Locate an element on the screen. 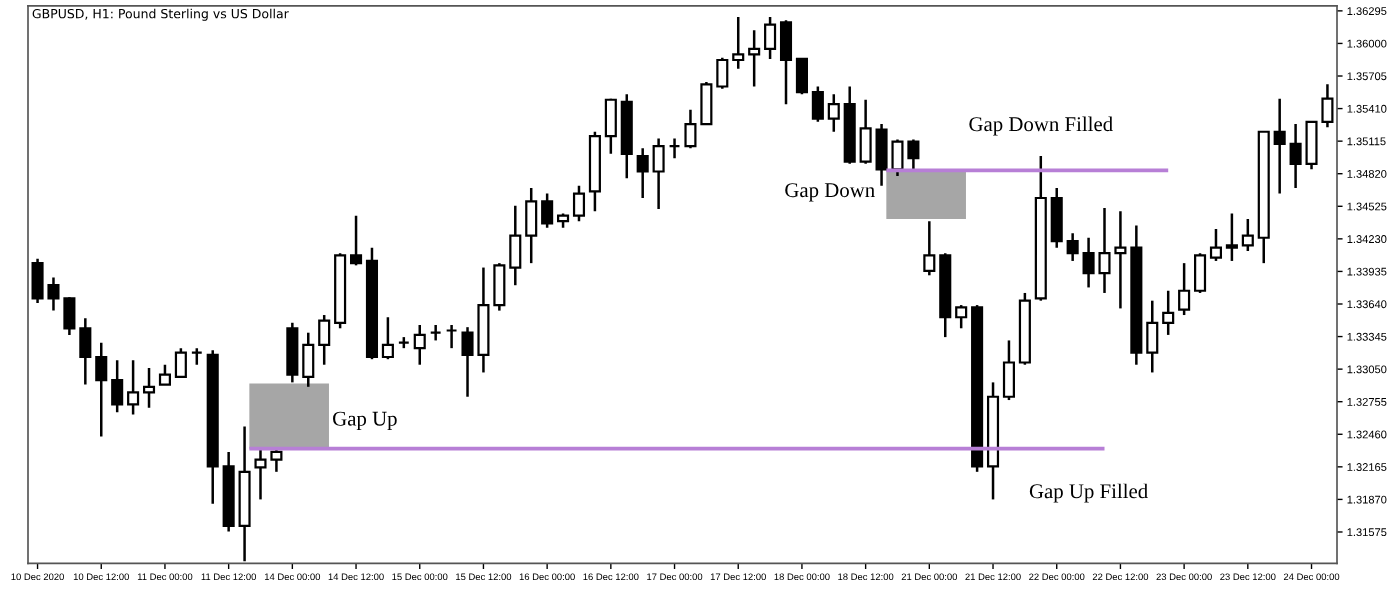 Image resolution: width=1400 pixels, height=590 pixels. band-label: Gap Down is located at coordinates (830, 192).